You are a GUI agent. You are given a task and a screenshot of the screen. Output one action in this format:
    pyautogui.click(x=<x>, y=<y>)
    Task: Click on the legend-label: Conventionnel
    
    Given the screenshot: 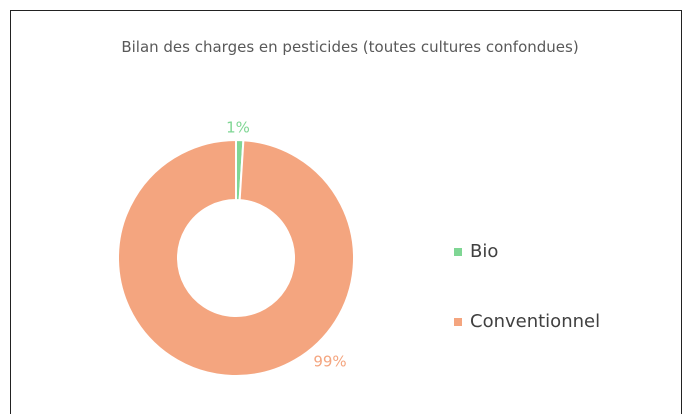 What is the action you would take?
    pyautogui.click(x=535, y=321)
    